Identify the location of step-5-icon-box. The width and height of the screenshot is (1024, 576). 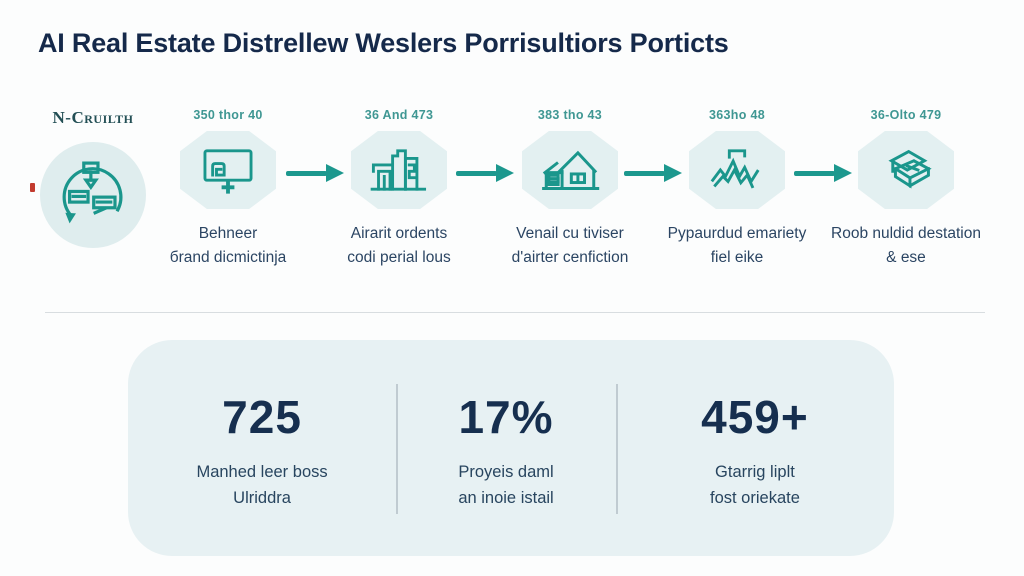
(906, 170).